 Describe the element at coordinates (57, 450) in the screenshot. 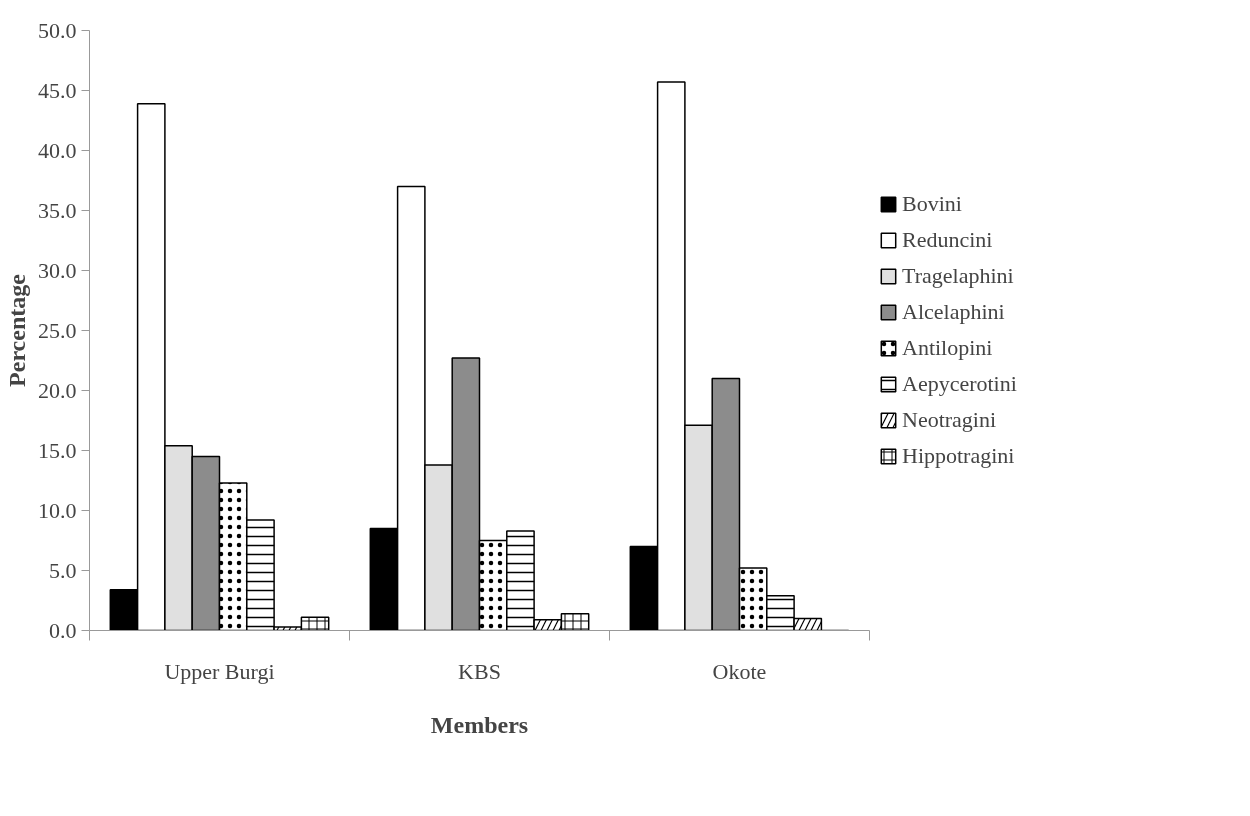

I see `y-tick-label: 15.0` at that location.